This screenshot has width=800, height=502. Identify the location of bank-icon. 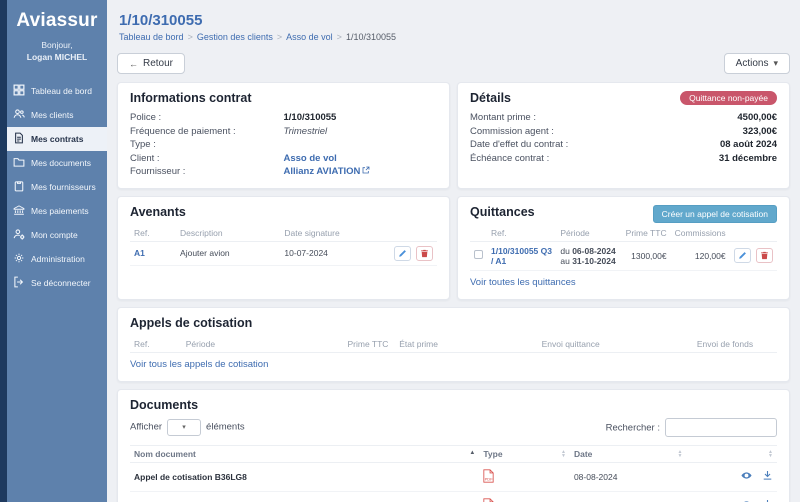
(19, 211).